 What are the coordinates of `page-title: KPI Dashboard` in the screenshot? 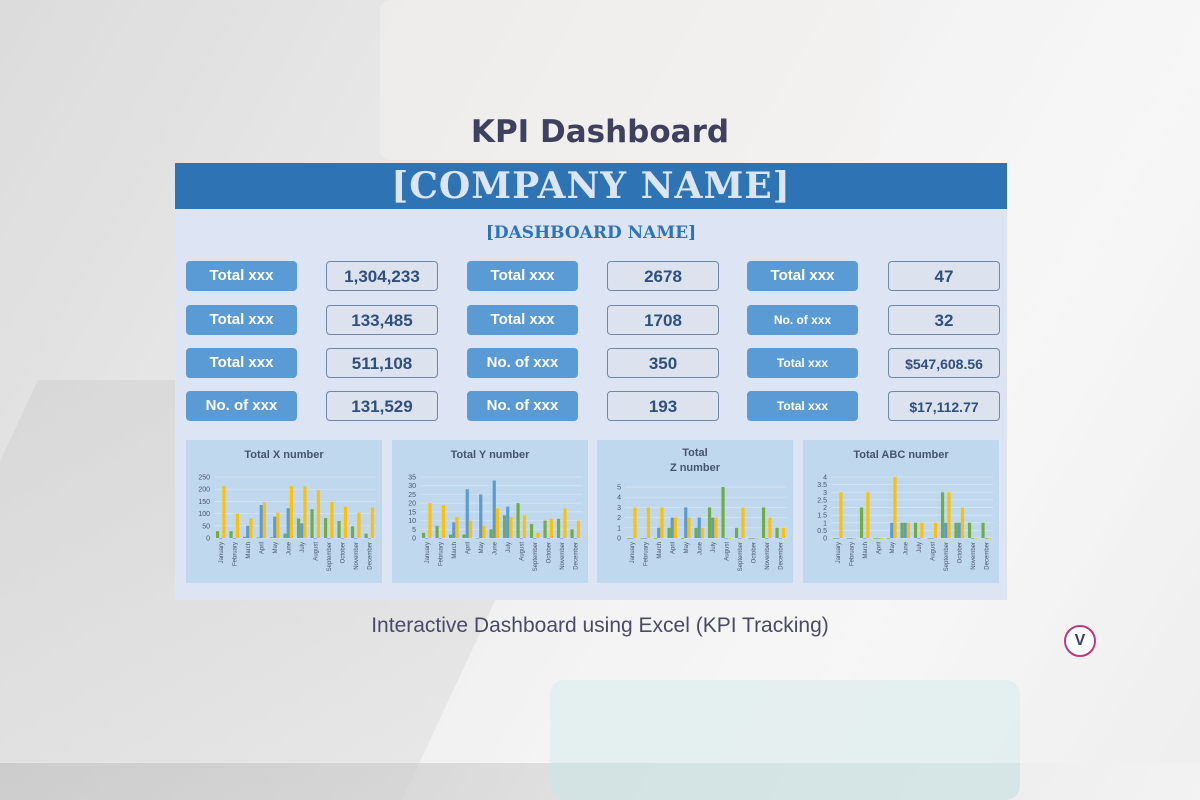 It's located at (600, 132).